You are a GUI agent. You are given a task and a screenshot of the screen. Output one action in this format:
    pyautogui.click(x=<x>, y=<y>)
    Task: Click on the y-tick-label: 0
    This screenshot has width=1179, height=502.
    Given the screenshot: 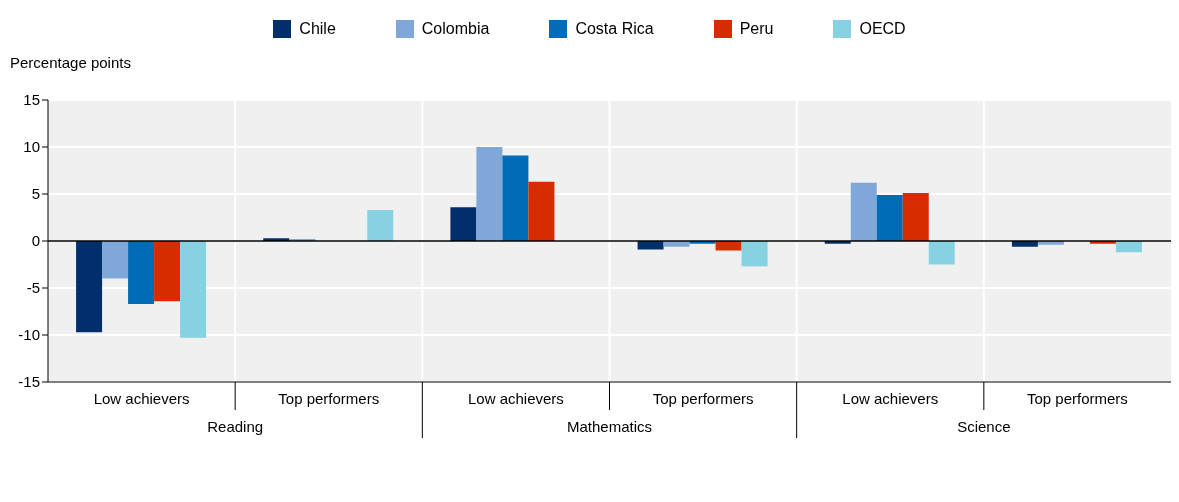 What is the action you would take?
    pyautogui.click(x=35, y=241)
    